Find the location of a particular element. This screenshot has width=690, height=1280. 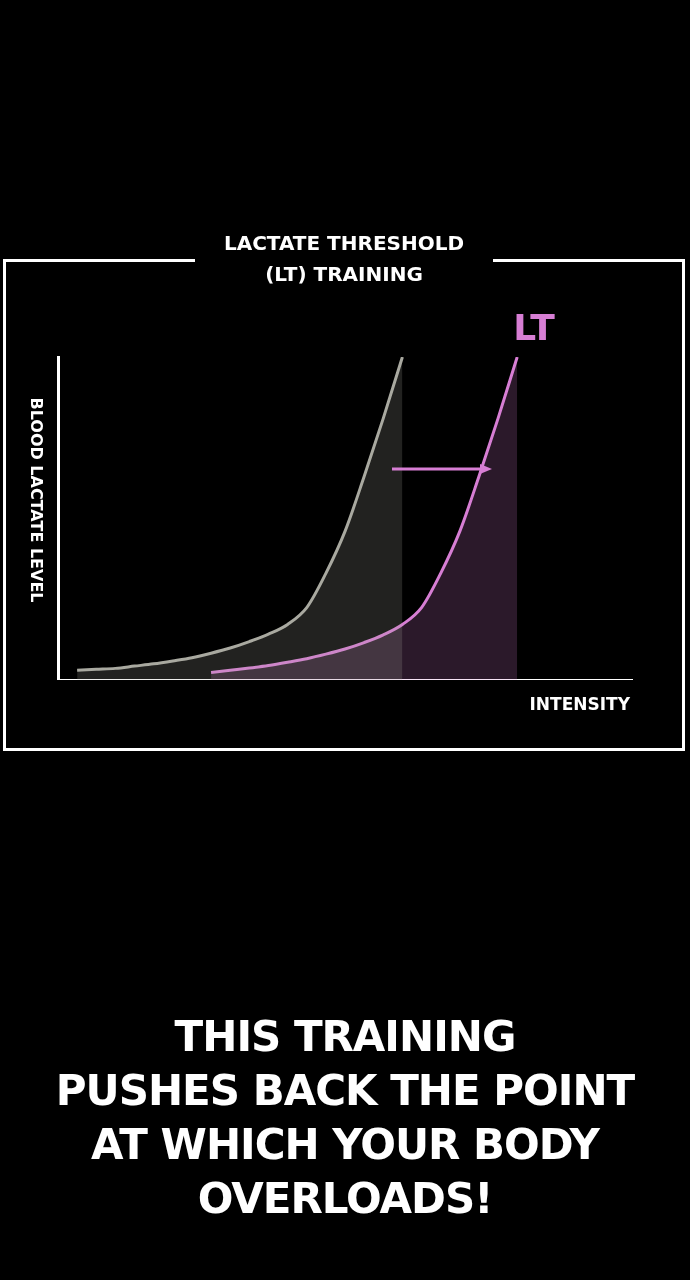

text: THIS TRAINING PUSHES BACK THE POINT AT WHICH YOUR BODY OVERLOADS! is located at coordinates (345, 1118).